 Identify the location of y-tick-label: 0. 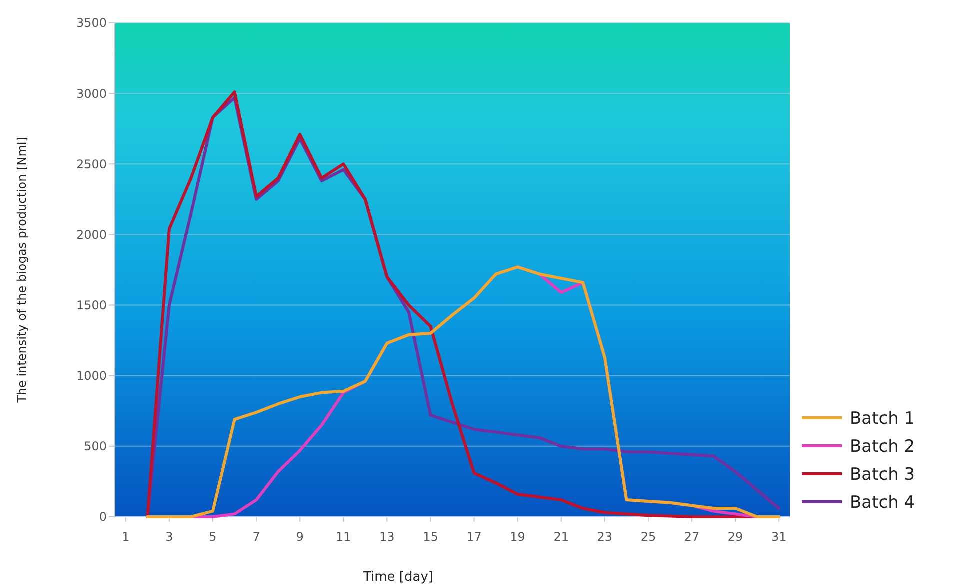
(103, 517).